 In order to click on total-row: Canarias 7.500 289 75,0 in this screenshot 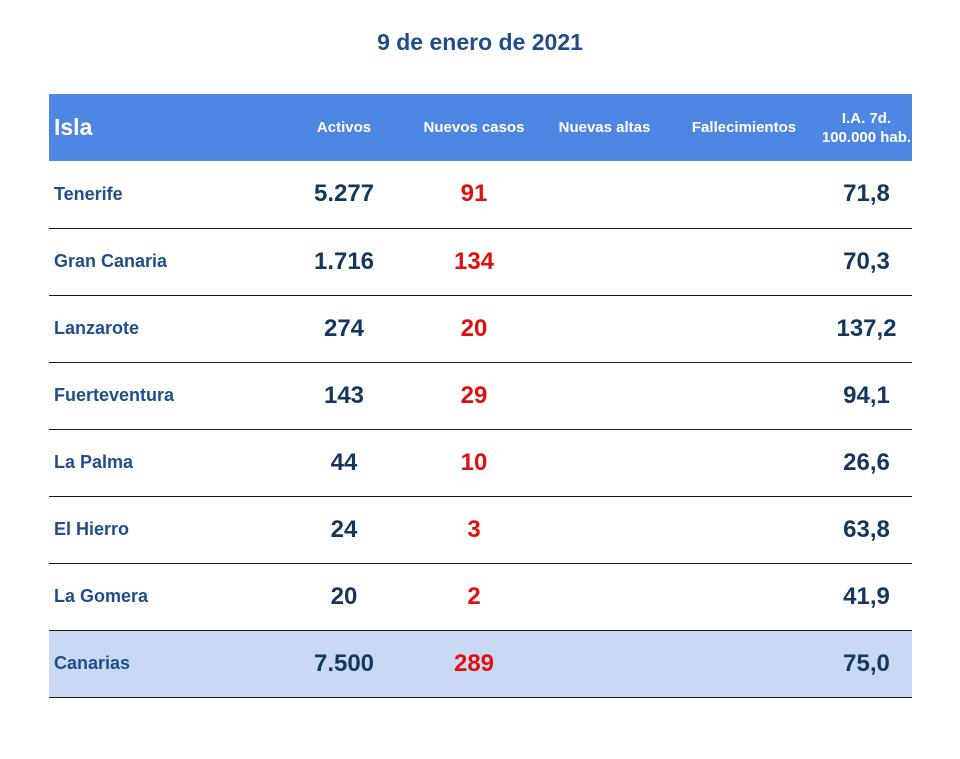, I will do `click(480, 663)`.